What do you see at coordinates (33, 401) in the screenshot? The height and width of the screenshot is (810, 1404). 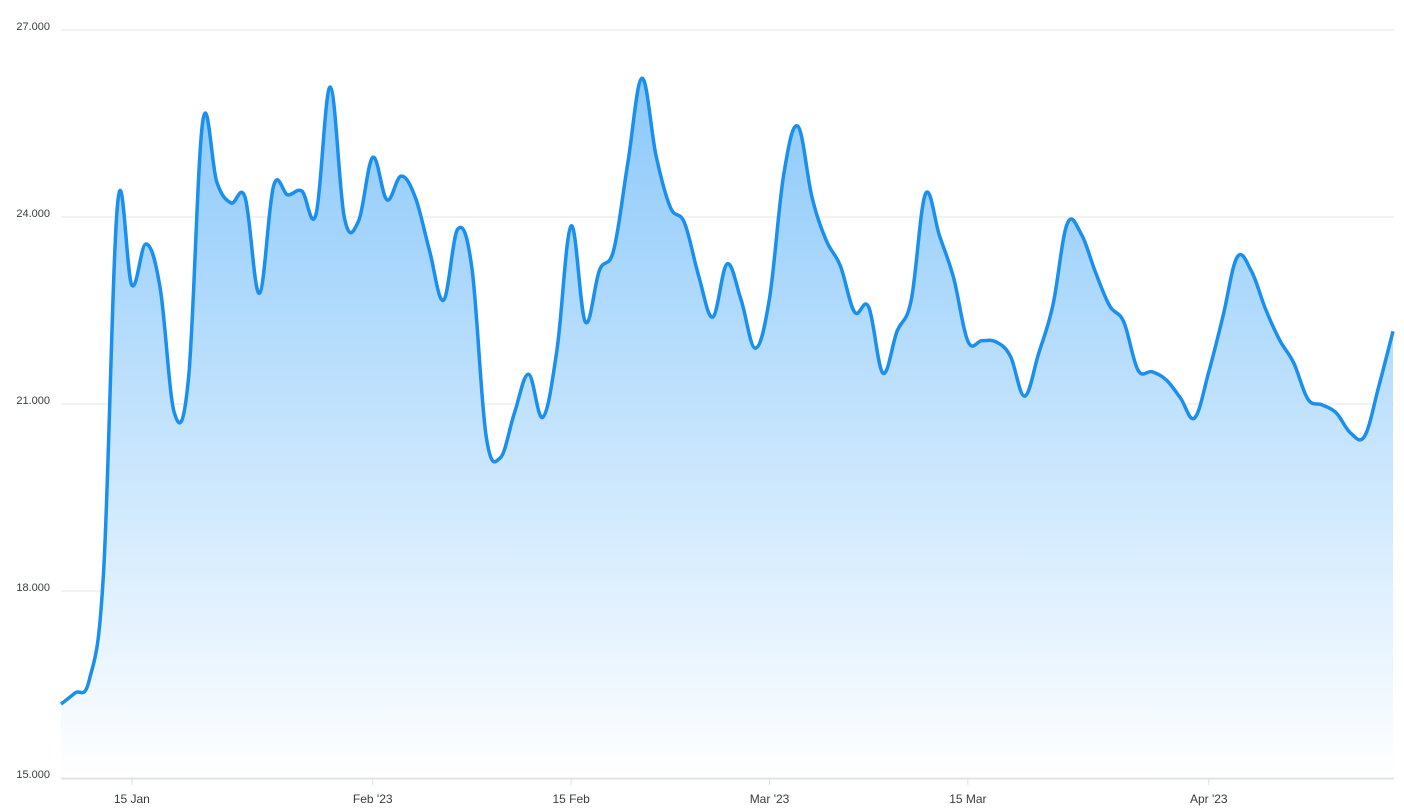 I see `y-tick-label: 21.000` at bounding box center [33, 401].